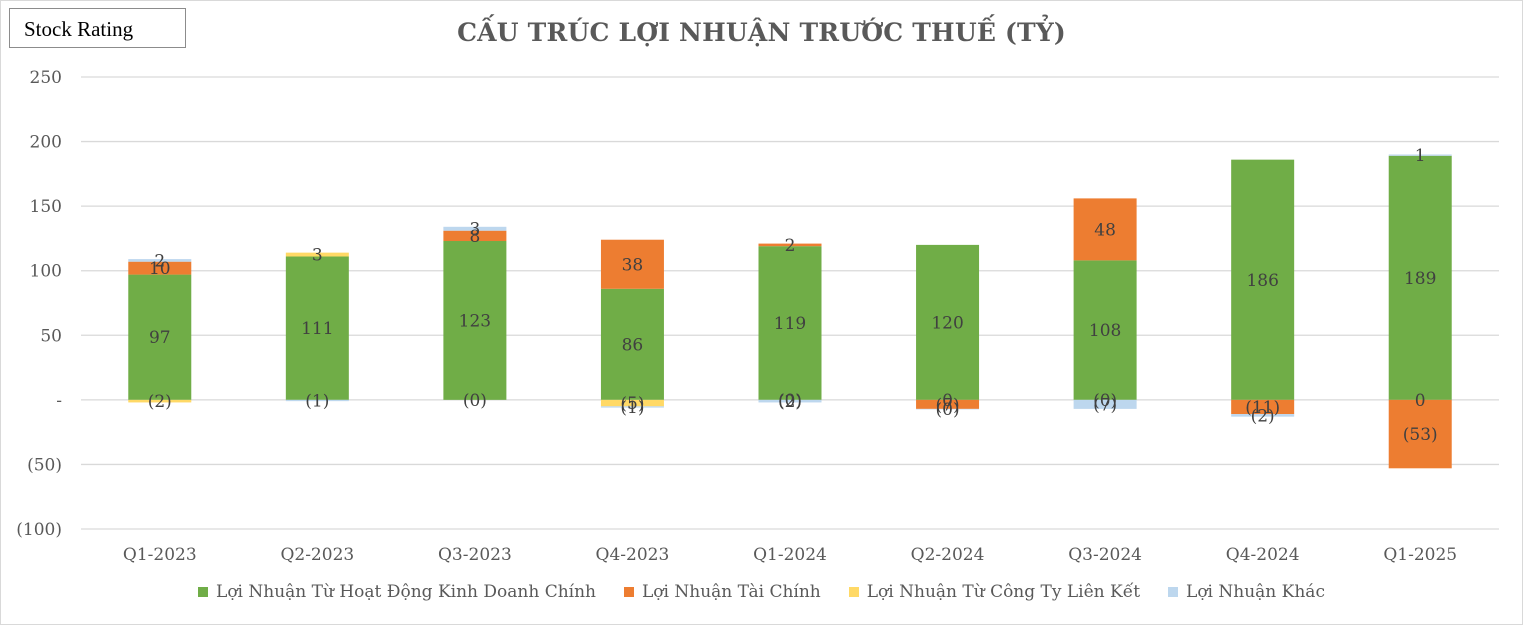  I want to click on x-tick-label: Q2-2023, so click(317, 555).